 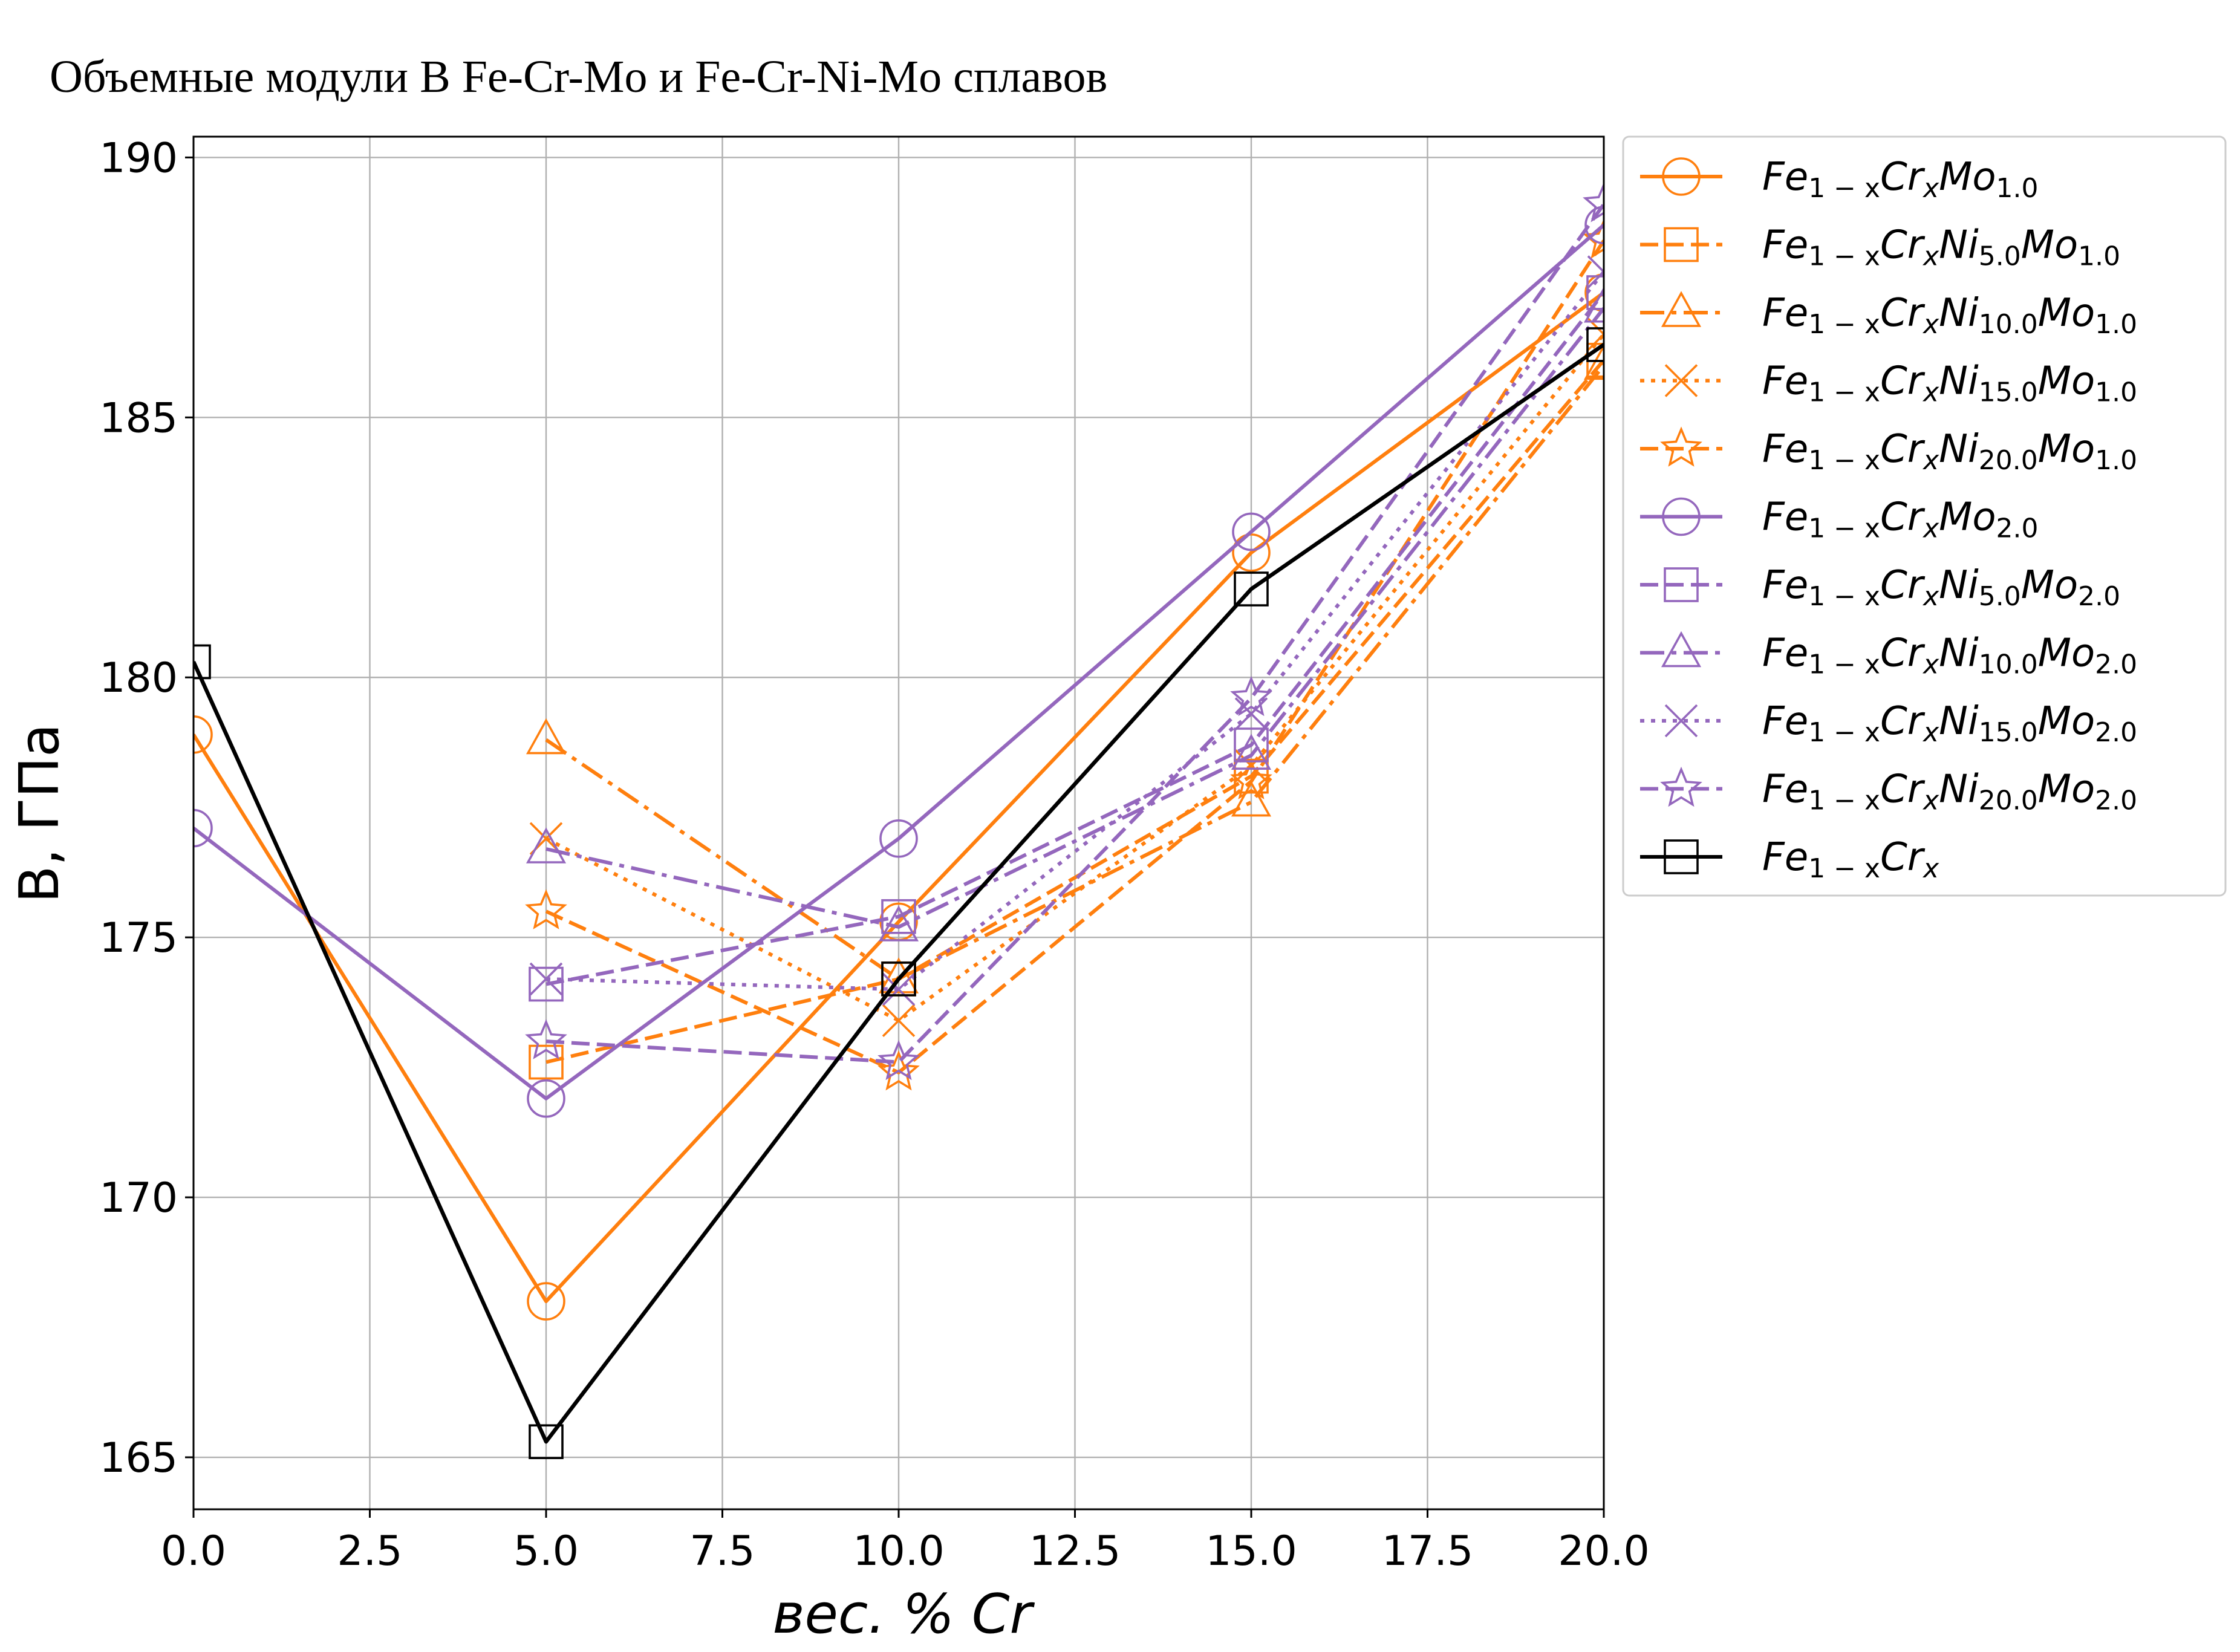 What do you see at coordinates (138, 678) in the screenshot?
I see `y-tick-label: 180` at bounding box center [138, 678].